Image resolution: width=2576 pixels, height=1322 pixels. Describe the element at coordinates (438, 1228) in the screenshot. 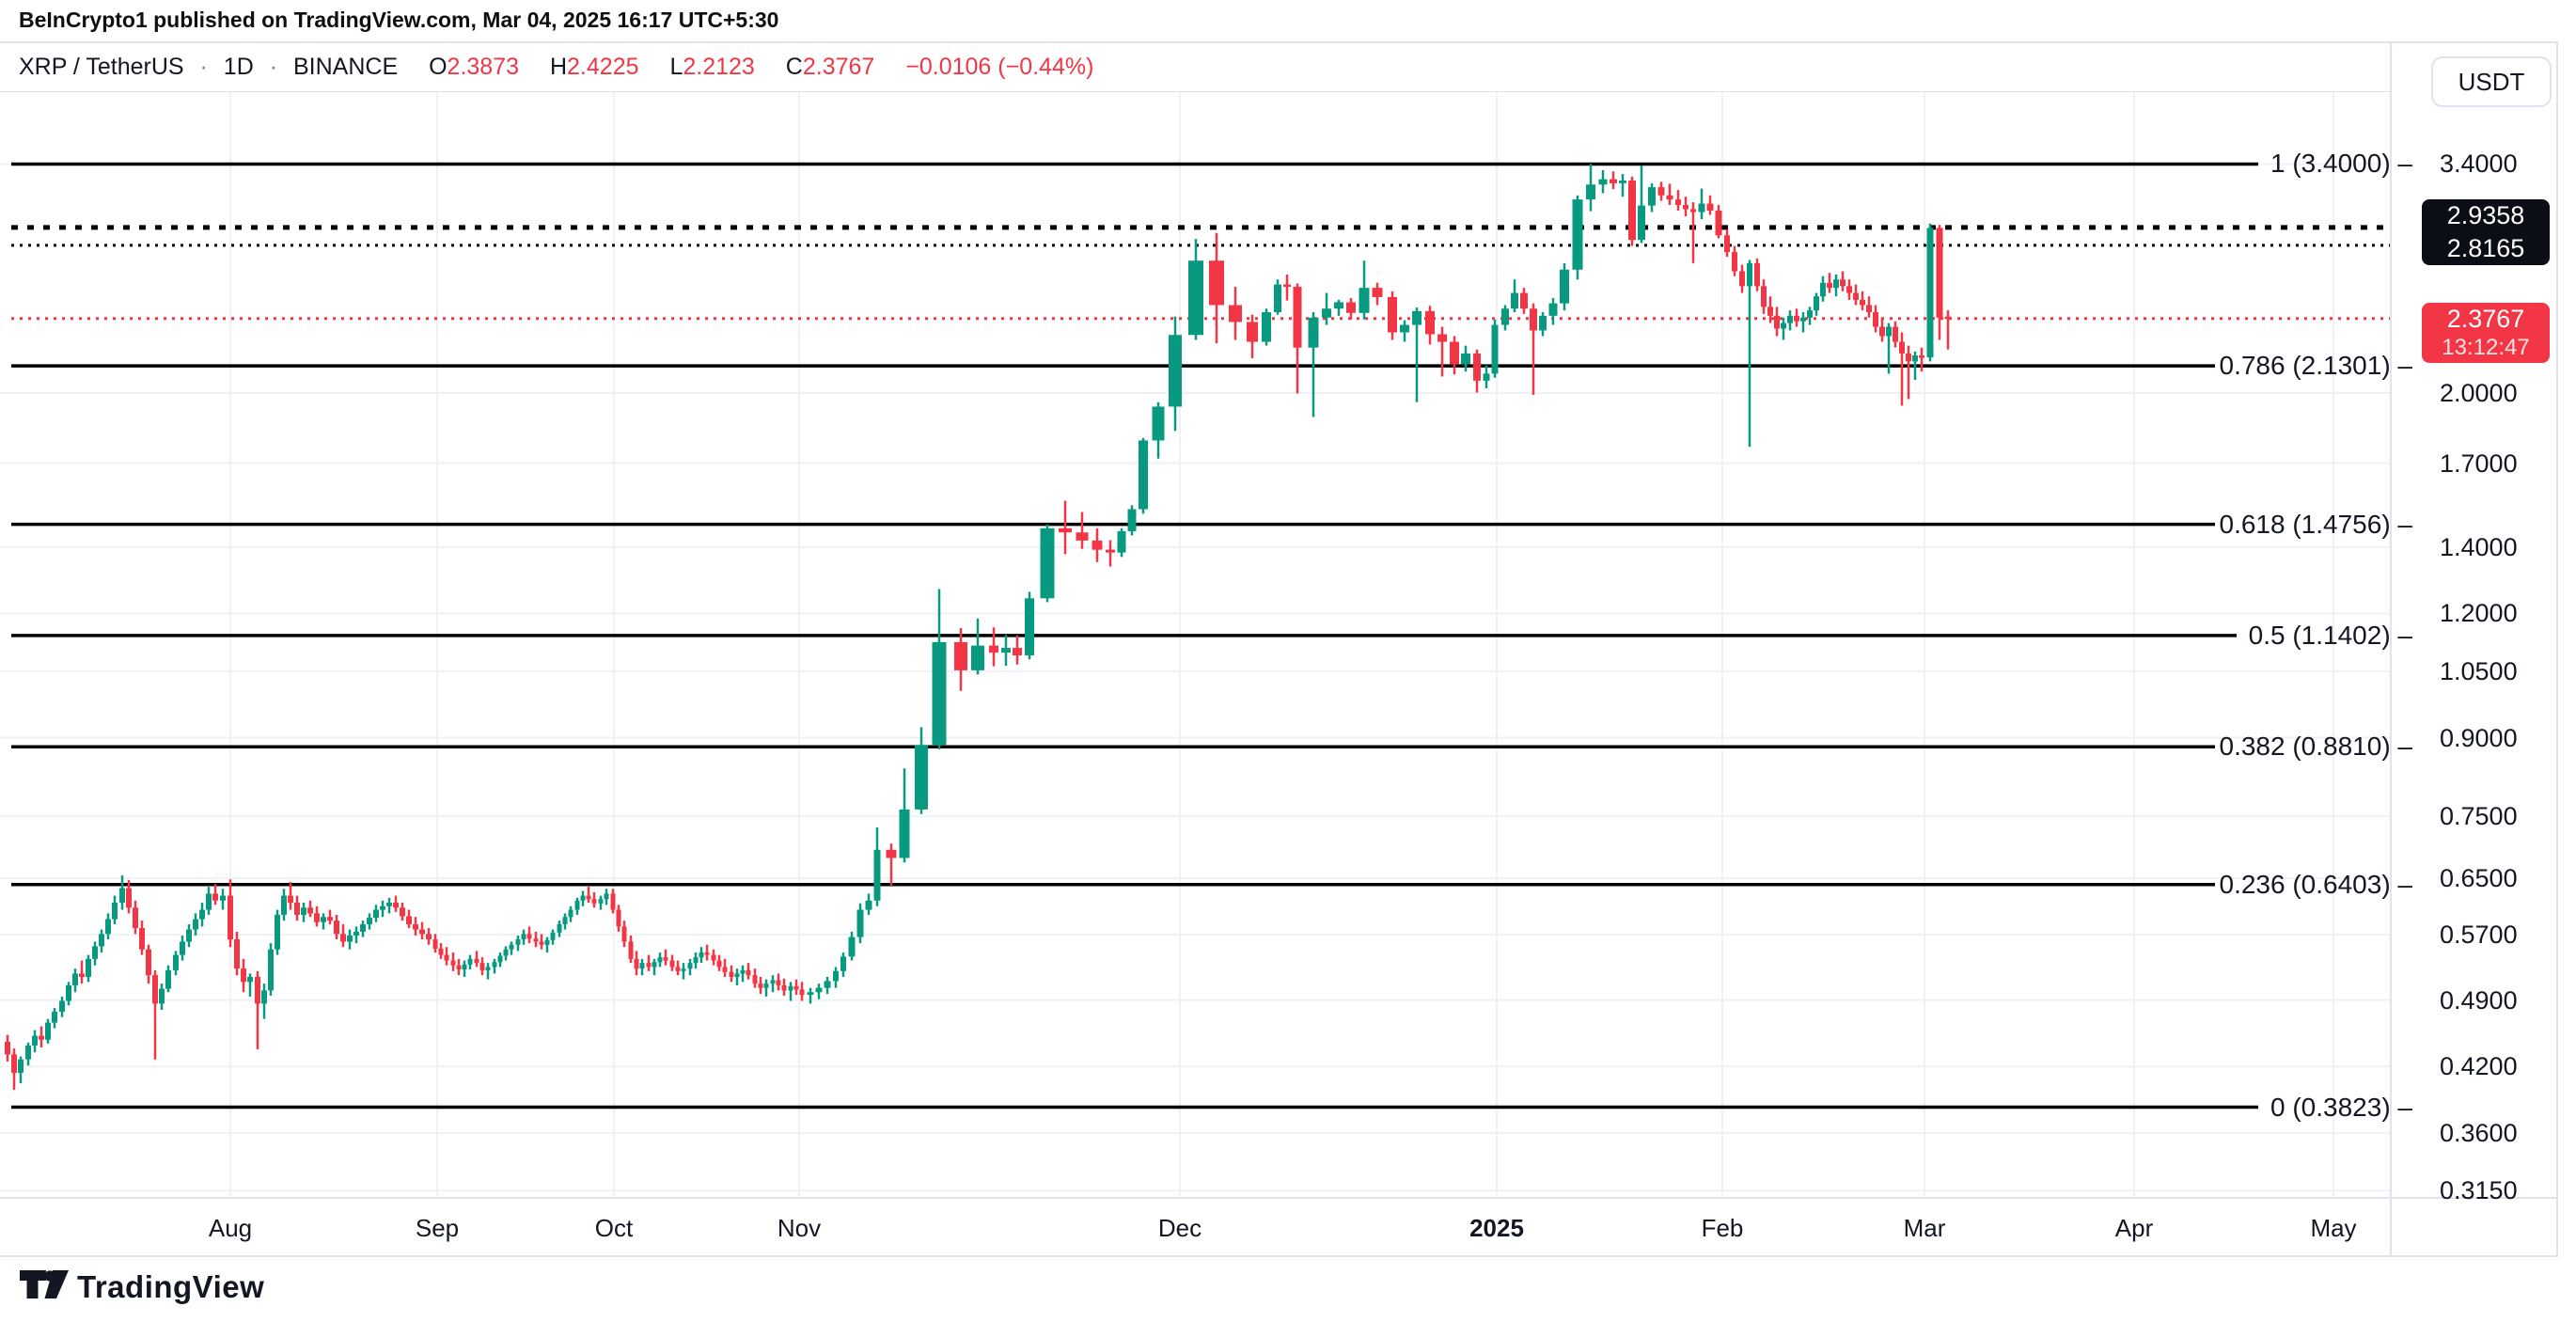

I see `month-label-sep: Sep` at that location.